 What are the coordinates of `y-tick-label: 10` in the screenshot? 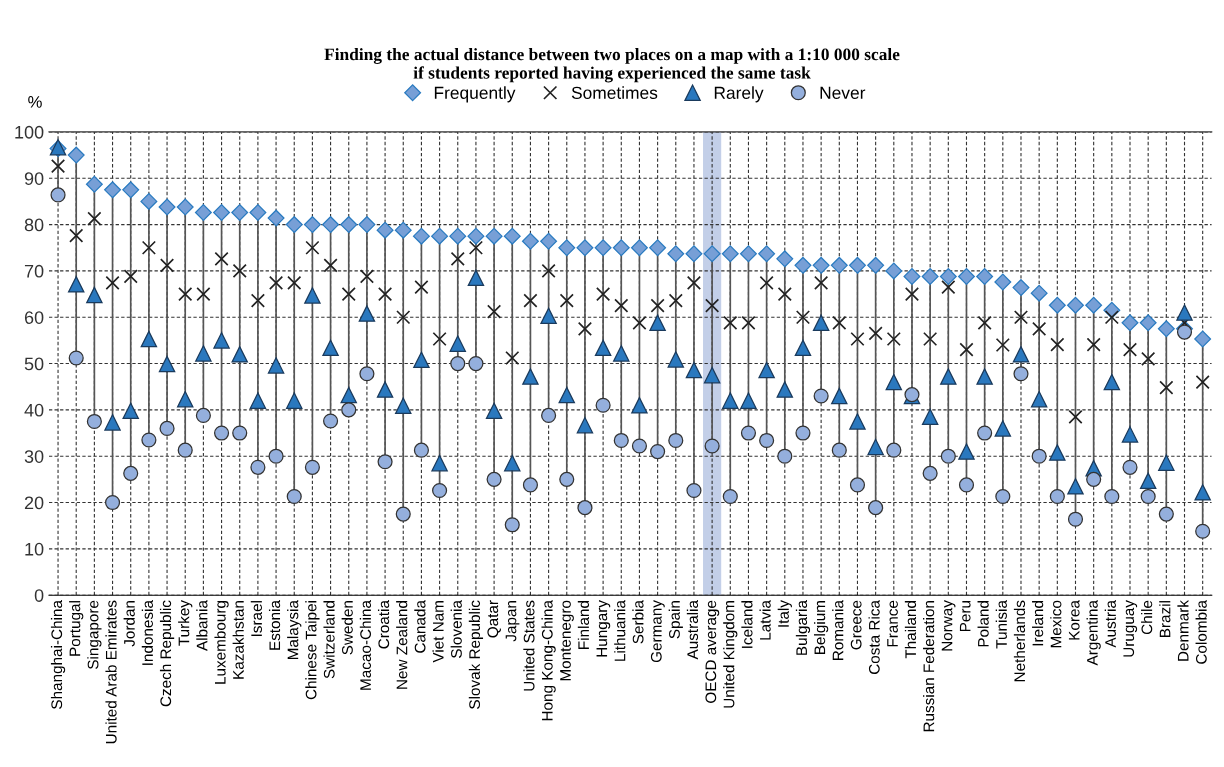 It's located at (34, 549).